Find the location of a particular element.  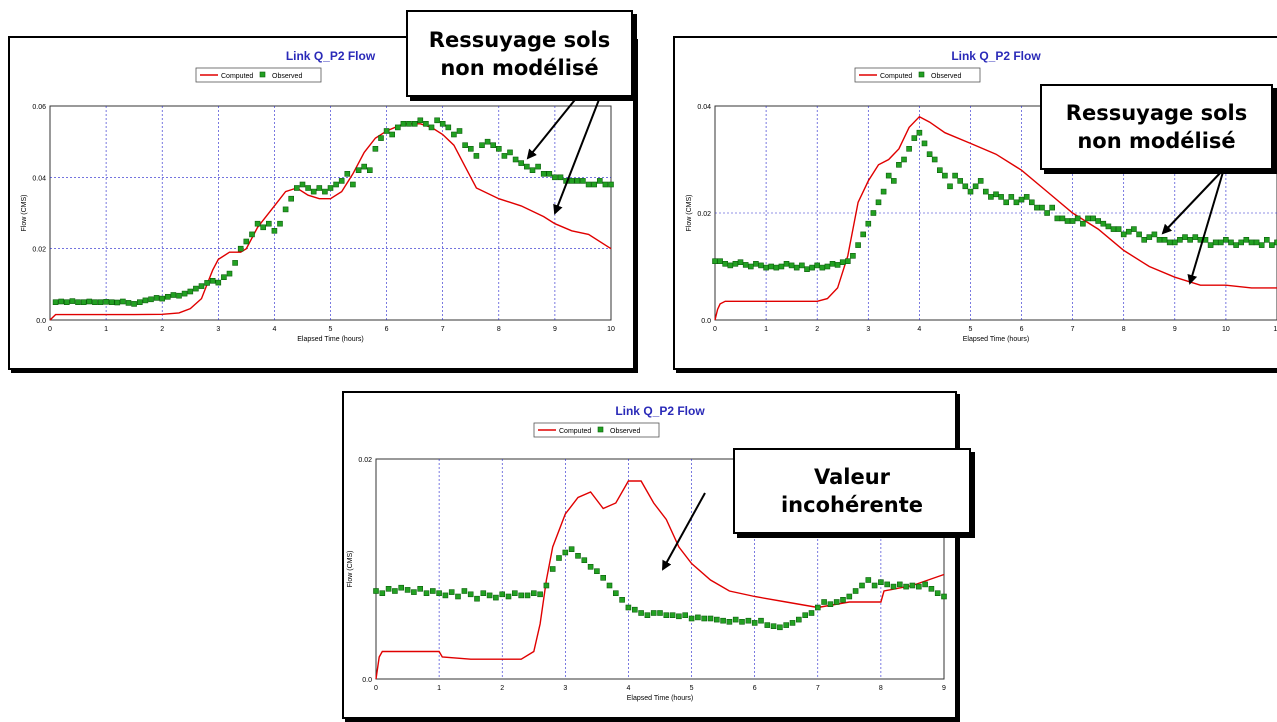

chart-1-x-tick-label: 1 is located at coordinates (106, 329).